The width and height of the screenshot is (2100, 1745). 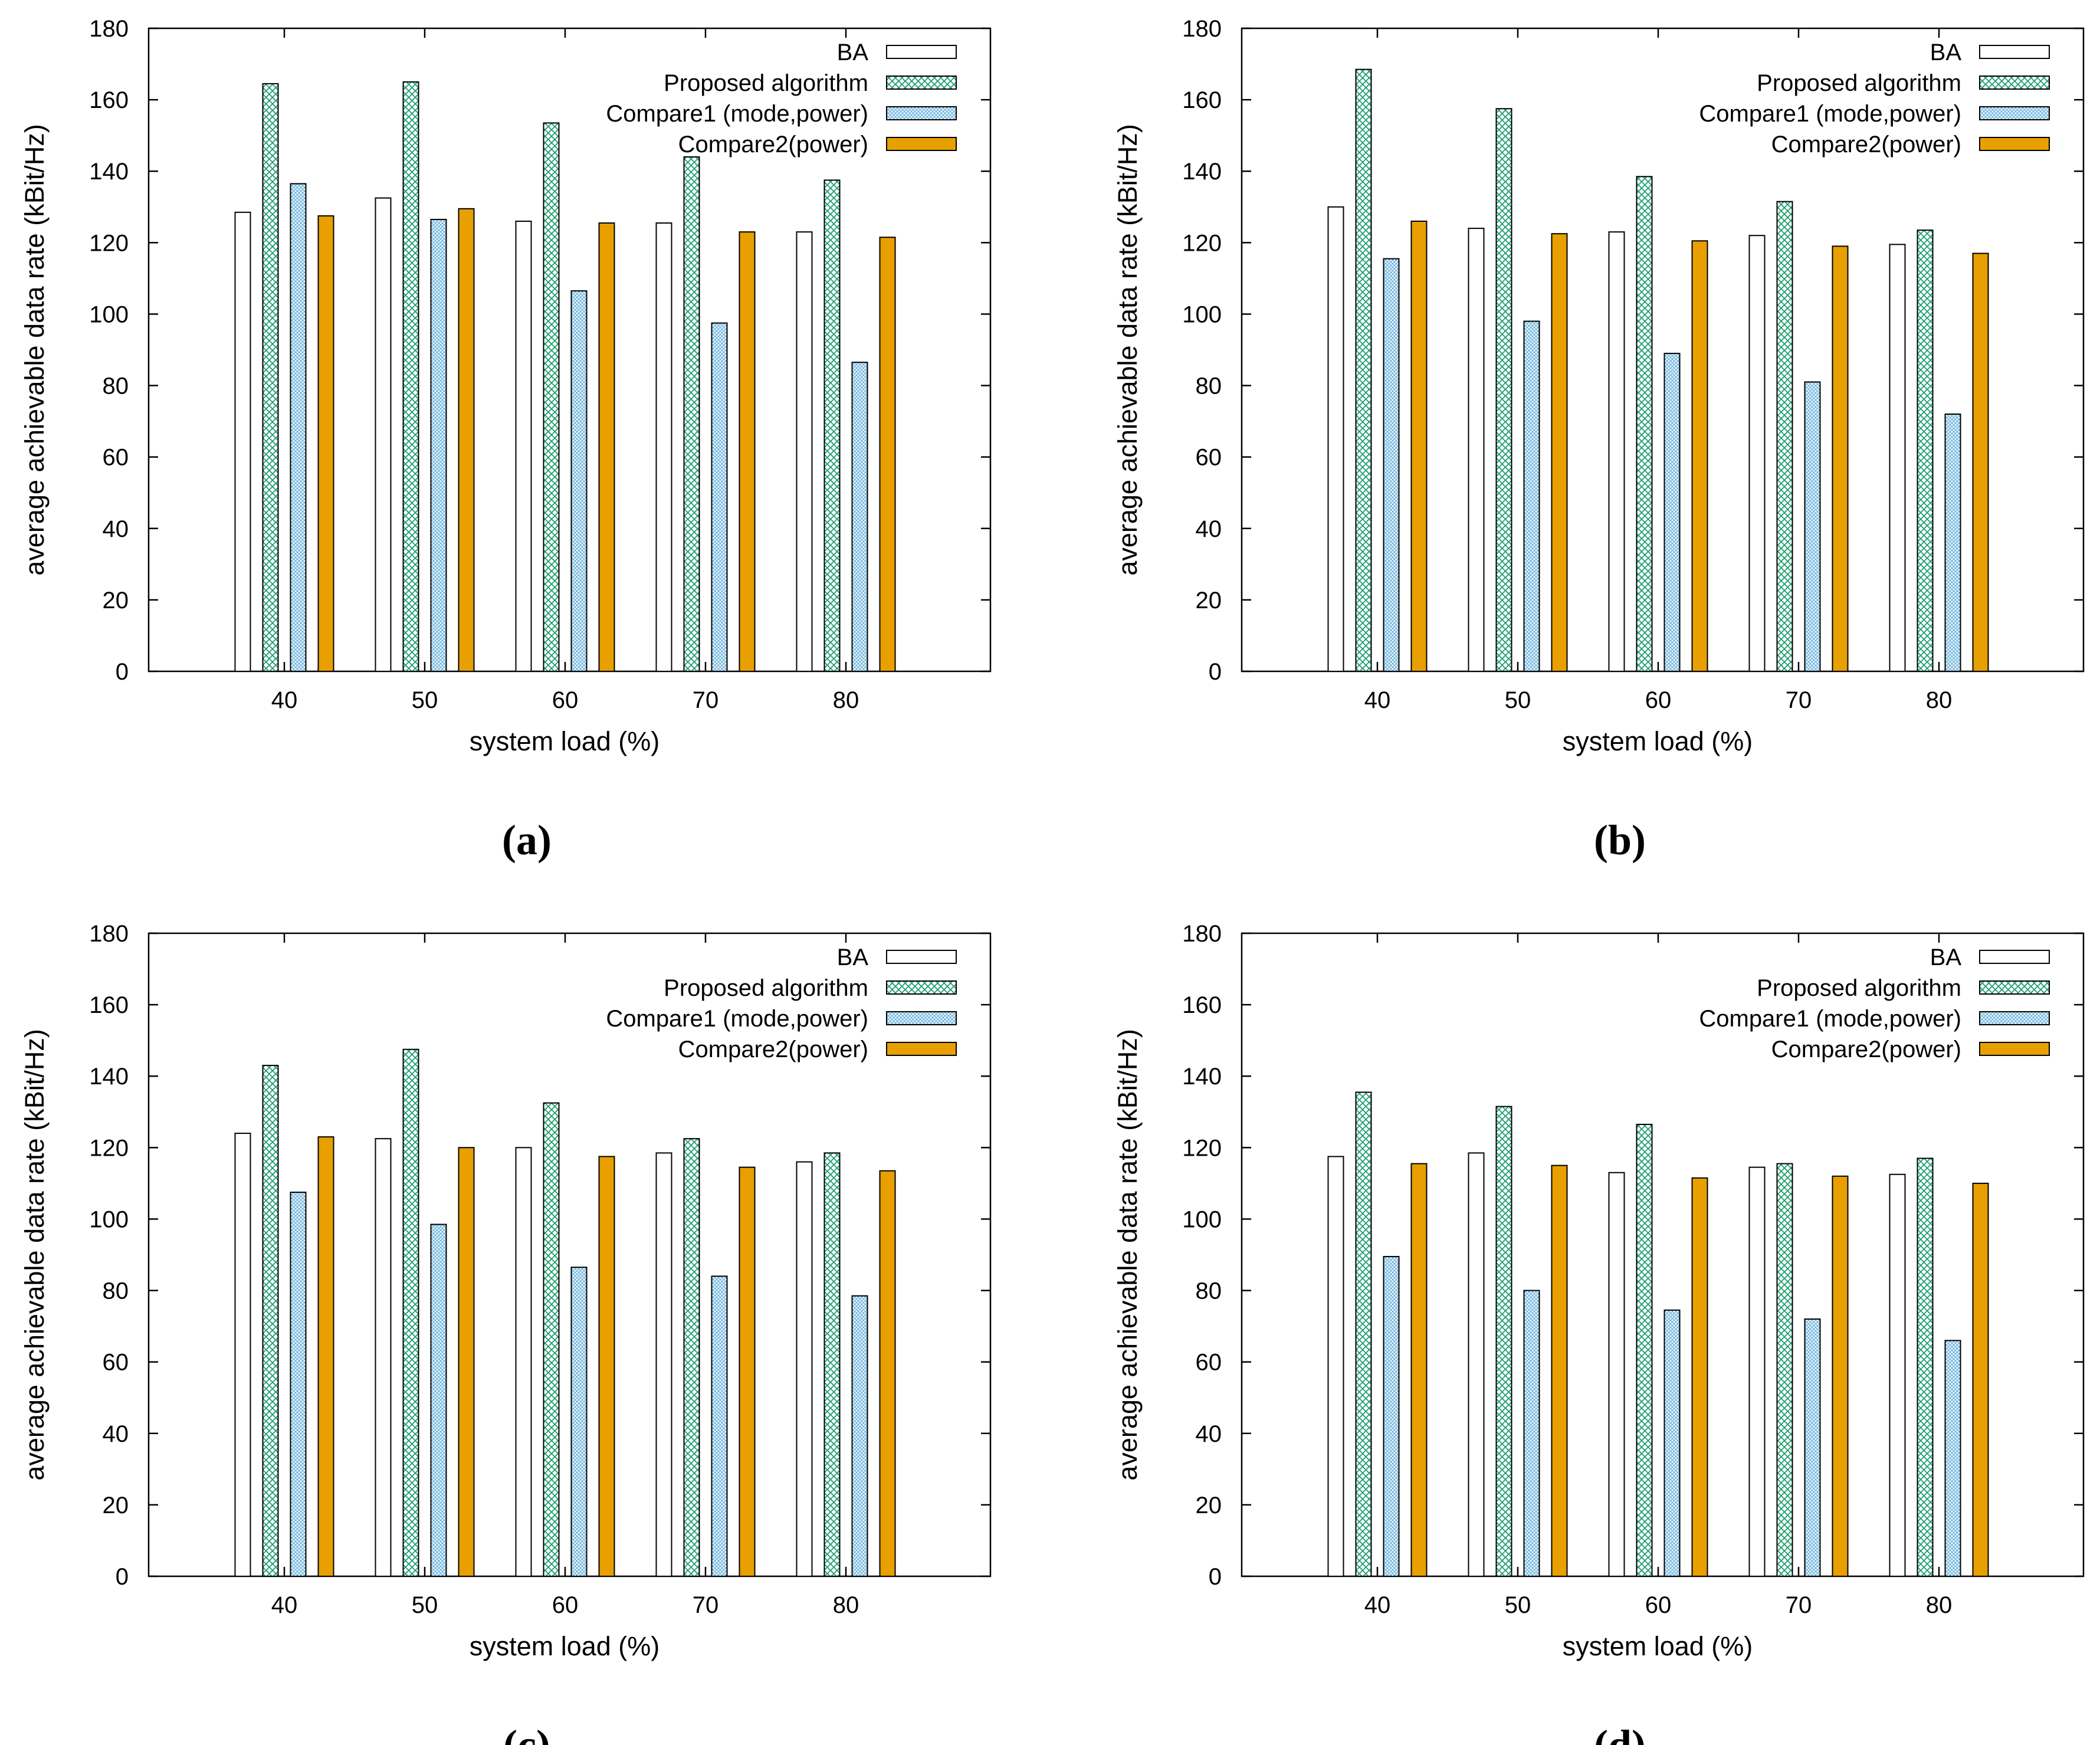 What do you see at coordinates (122, 1577) in the screenshot?
I see `y-tick-label: 0` at bounding box center [122, 1577].